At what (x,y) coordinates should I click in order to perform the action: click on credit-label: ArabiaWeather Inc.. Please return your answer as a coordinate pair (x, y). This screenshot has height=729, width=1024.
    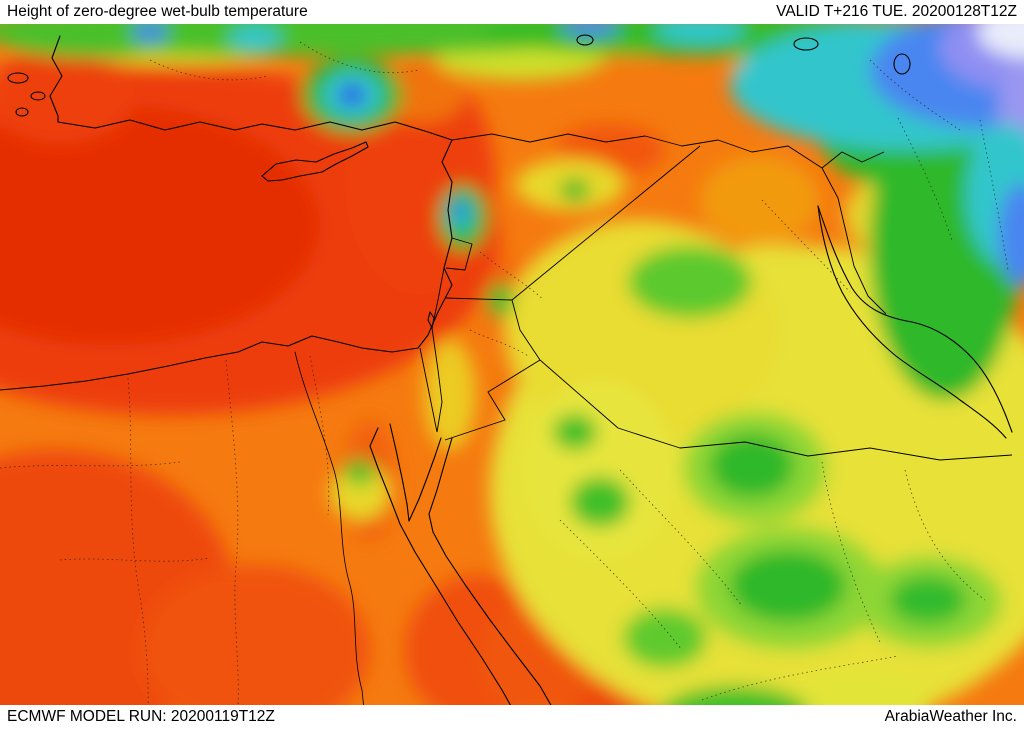
    Looking at the image, I should click on (950, 716).